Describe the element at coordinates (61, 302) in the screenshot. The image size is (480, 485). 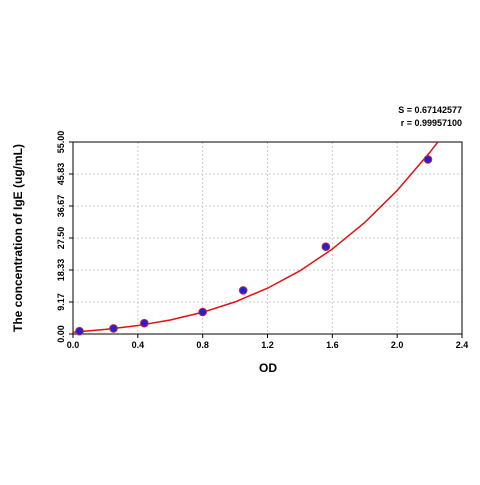
I see `y-tick-label: 9.17` at that location.